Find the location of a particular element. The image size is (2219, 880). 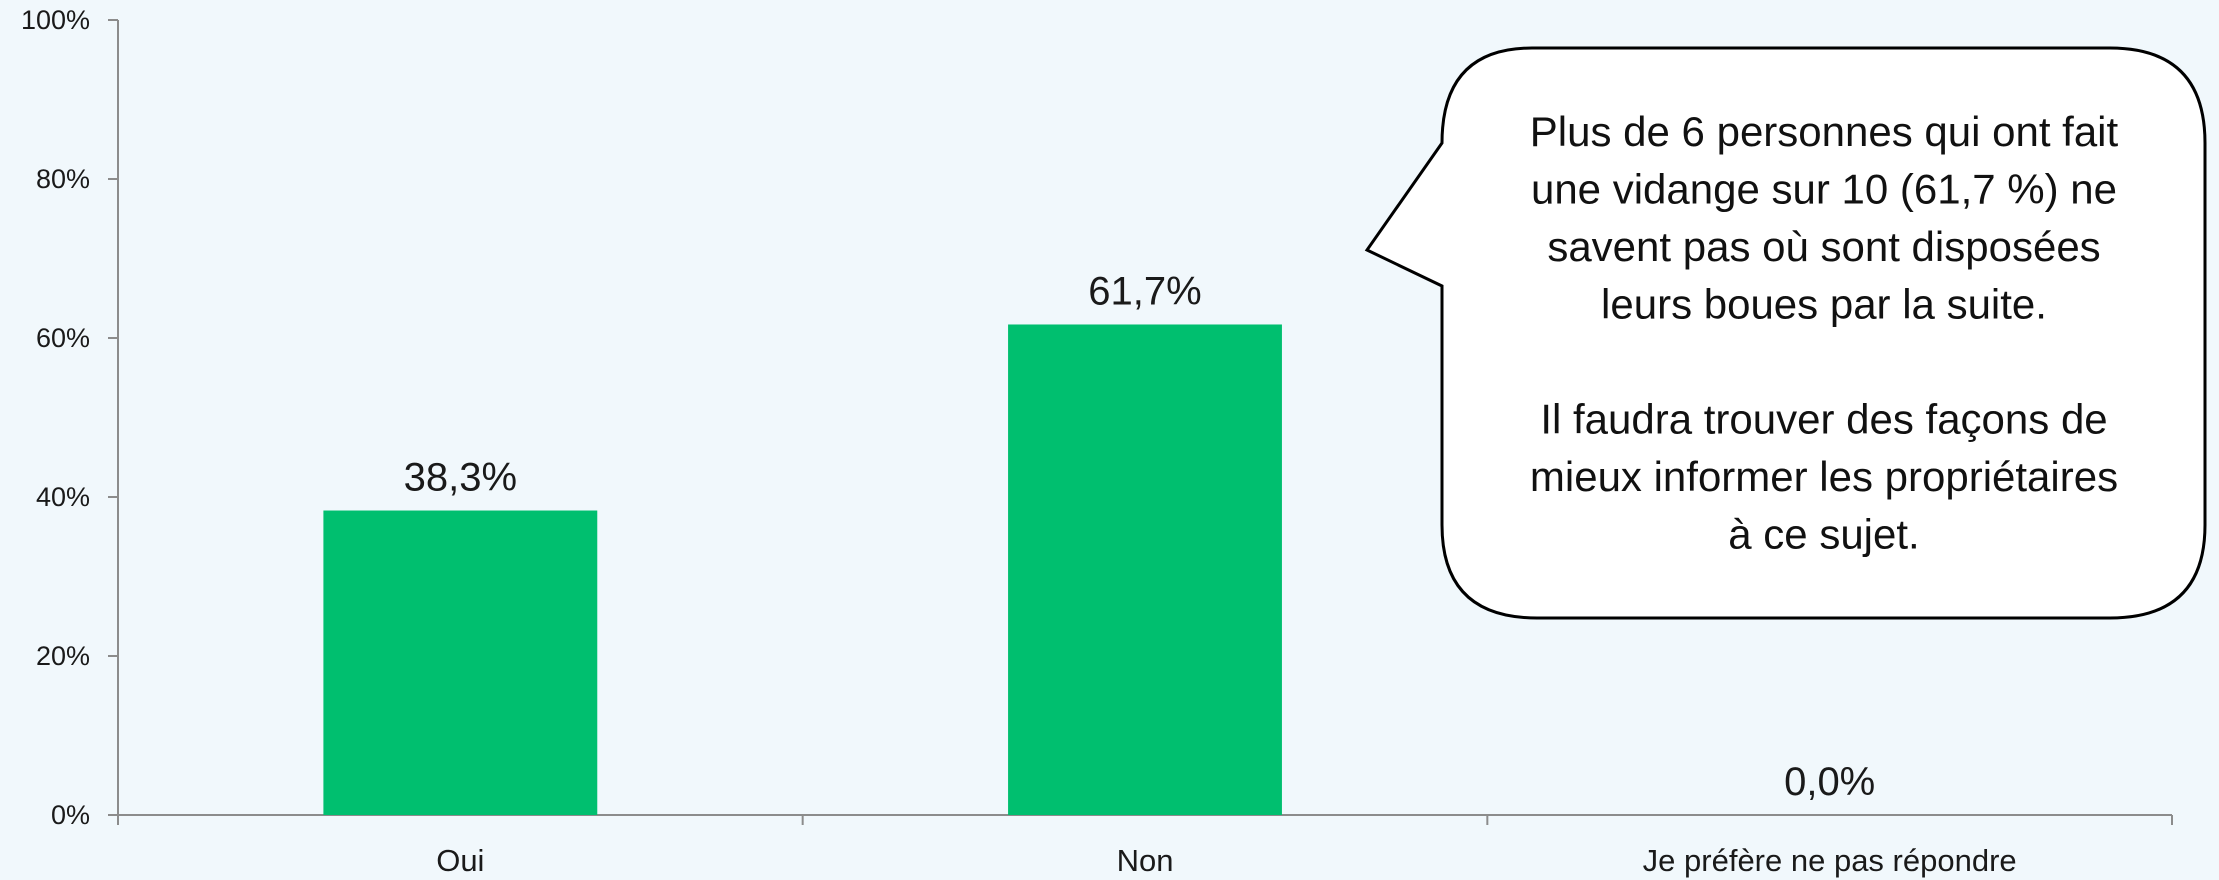

category-label: Non is located at coordinates (1145, 860).